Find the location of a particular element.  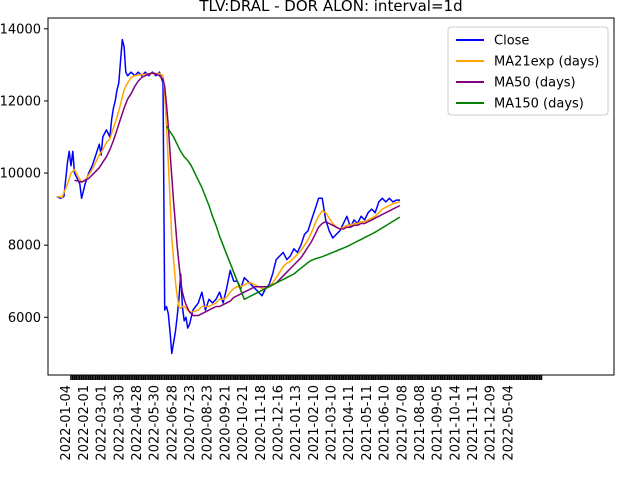

y-tick-label: 12000 is located at coordinates (20, 101).